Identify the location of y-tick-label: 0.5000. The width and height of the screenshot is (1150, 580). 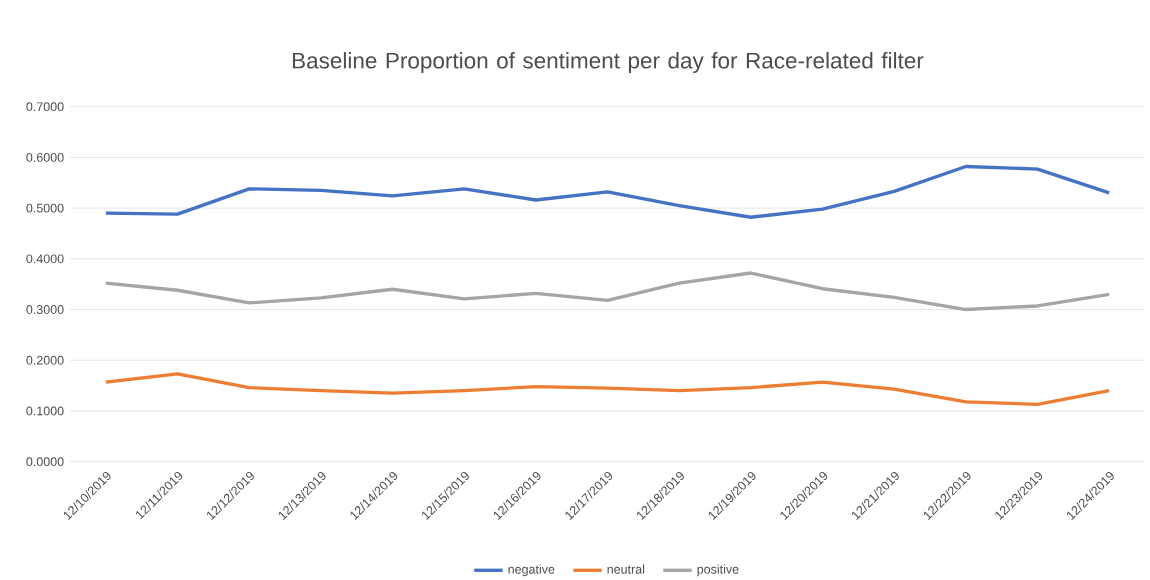
(45, 208).